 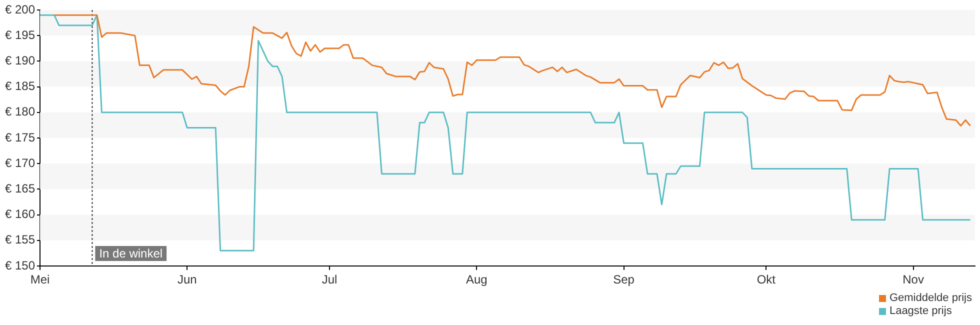 I want to click on y-tick-label: € 175, so click(x=20, y=137).